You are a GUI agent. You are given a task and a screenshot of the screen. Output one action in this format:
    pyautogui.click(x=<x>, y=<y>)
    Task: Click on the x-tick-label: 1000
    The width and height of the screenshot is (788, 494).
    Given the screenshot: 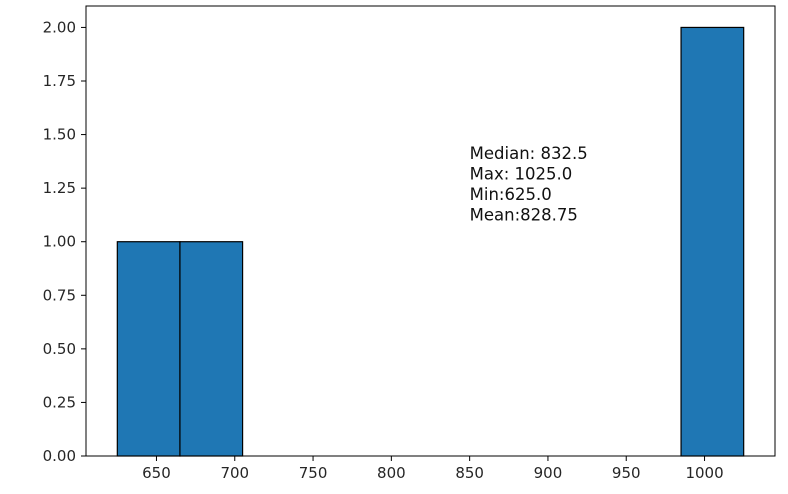 What is the action you would take?
    pyautogui.click(x=704, y=473)
    